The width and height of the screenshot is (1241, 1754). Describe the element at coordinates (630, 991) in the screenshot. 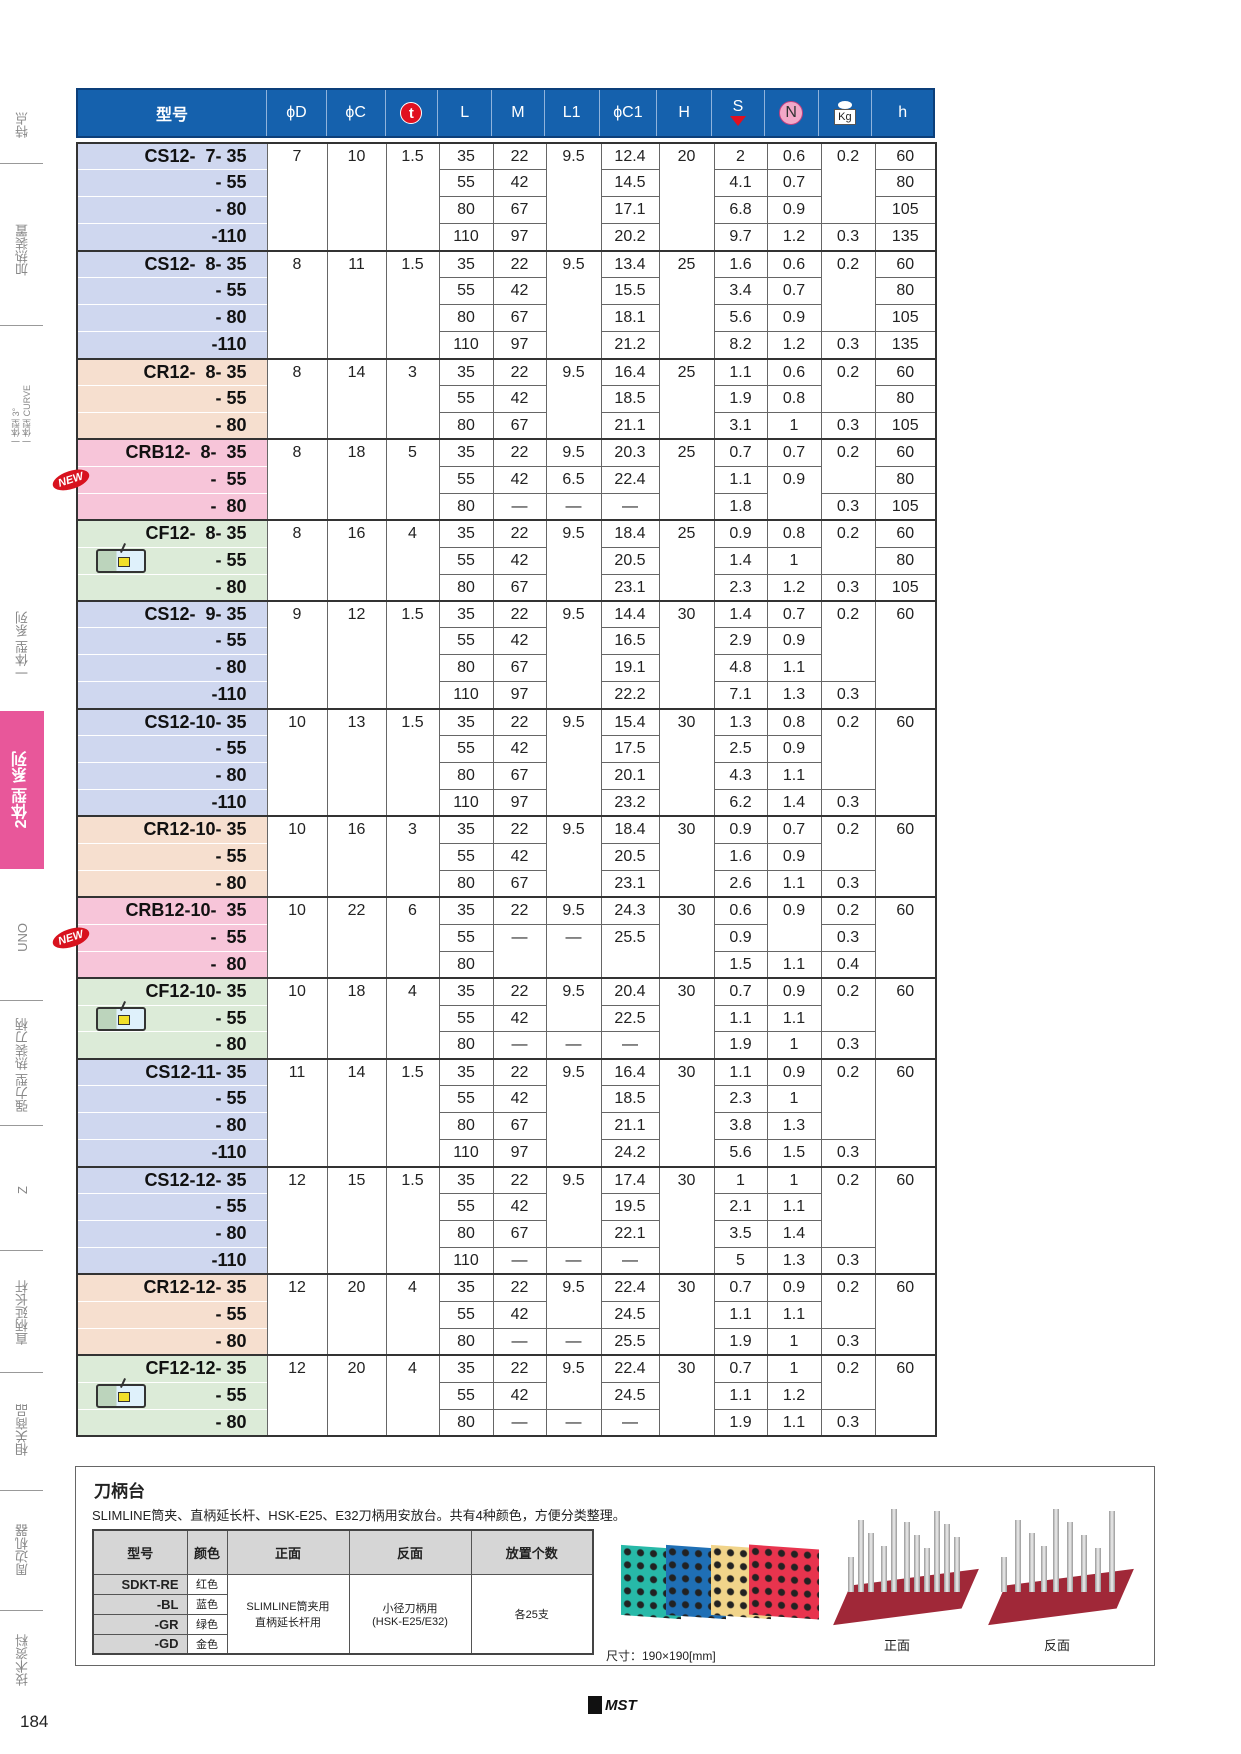

I see `cell-c1: 20.4` at that location.